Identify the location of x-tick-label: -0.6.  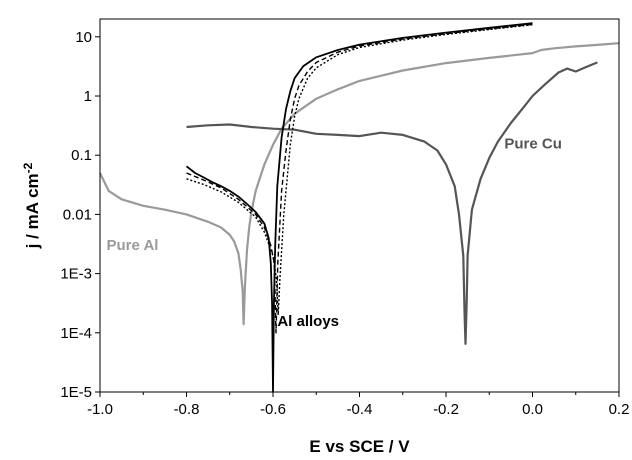
(273, 409).